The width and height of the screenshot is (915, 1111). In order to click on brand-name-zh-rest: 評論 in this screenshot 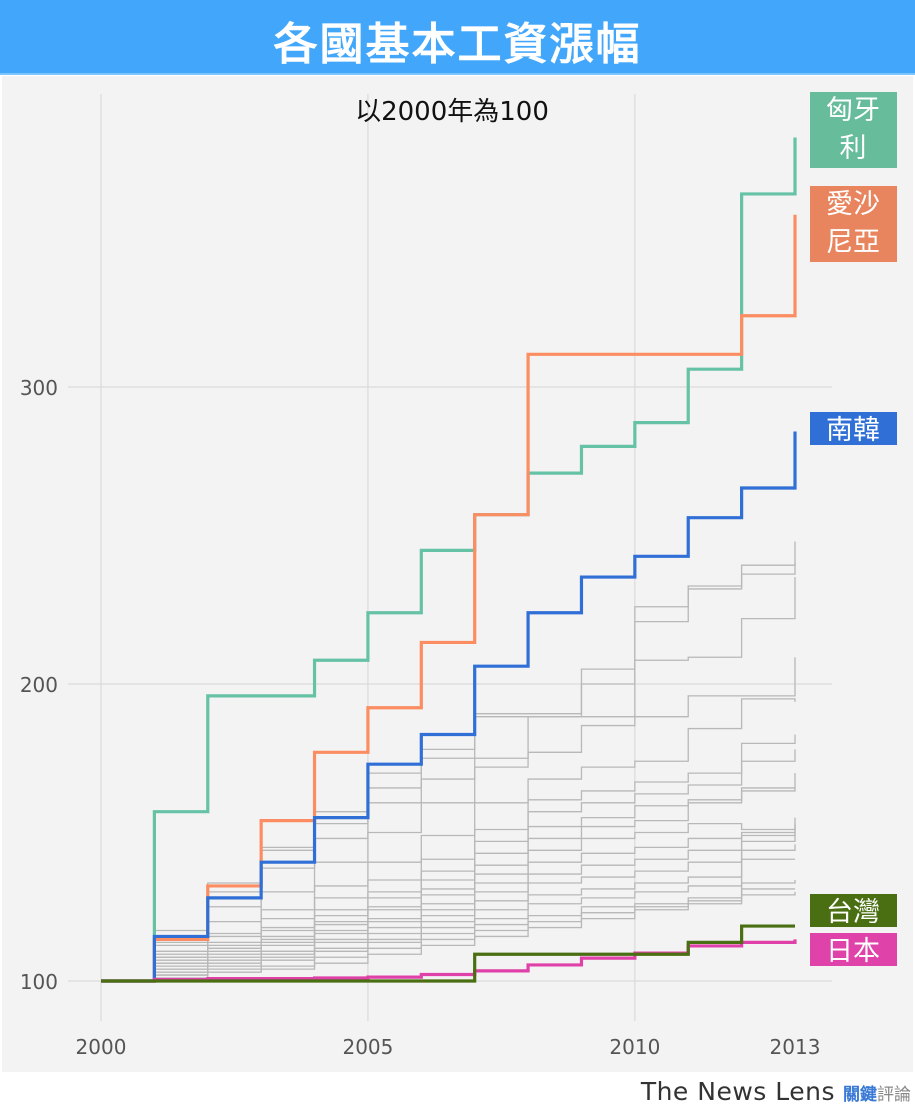, I will do `click(894, 1095)`.